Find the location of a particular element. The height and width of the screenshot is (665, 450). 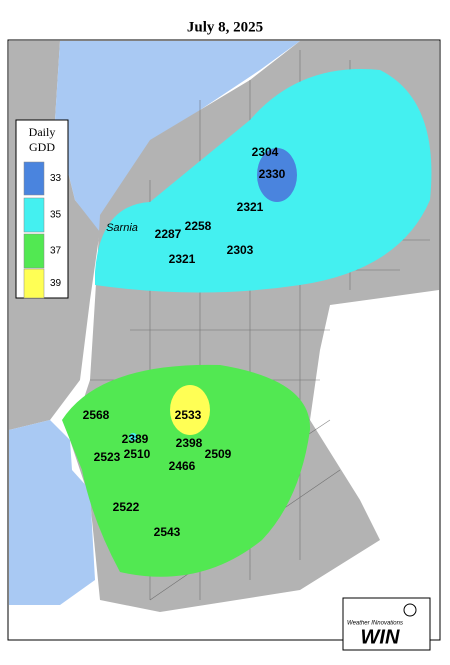

legend-title: Daily is located at coordinates (42, 132).